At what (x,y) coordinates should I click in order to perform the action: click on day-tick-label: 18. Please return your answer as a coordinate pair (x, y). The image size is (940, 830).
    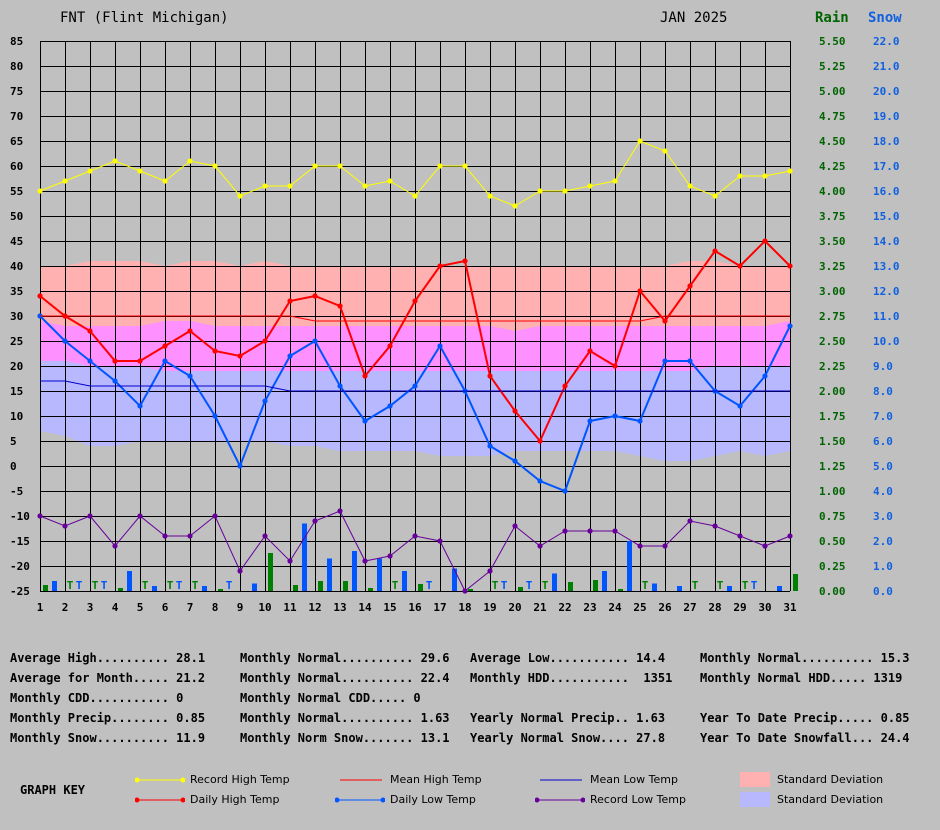
    Looking at the image, I should click on (464, 607).